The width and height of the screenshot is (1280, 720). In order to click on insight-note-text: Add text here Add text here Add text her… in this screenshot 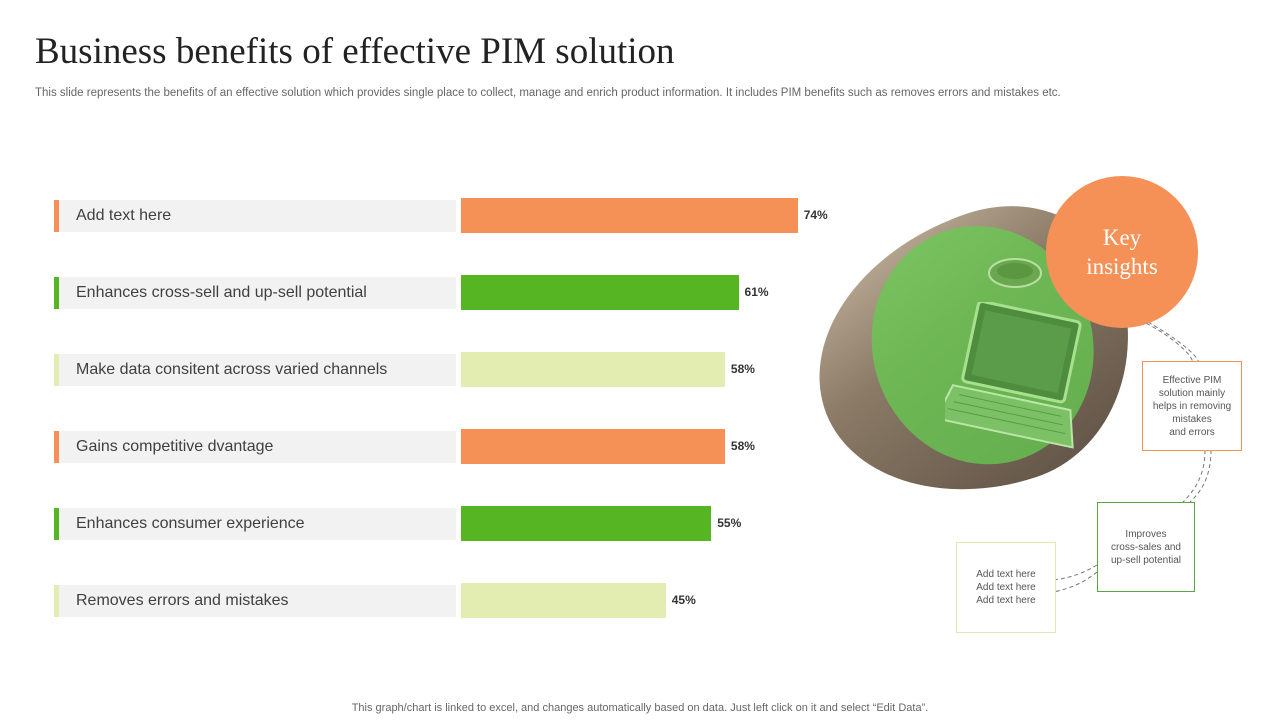, I will do `click(1006, 587)`.